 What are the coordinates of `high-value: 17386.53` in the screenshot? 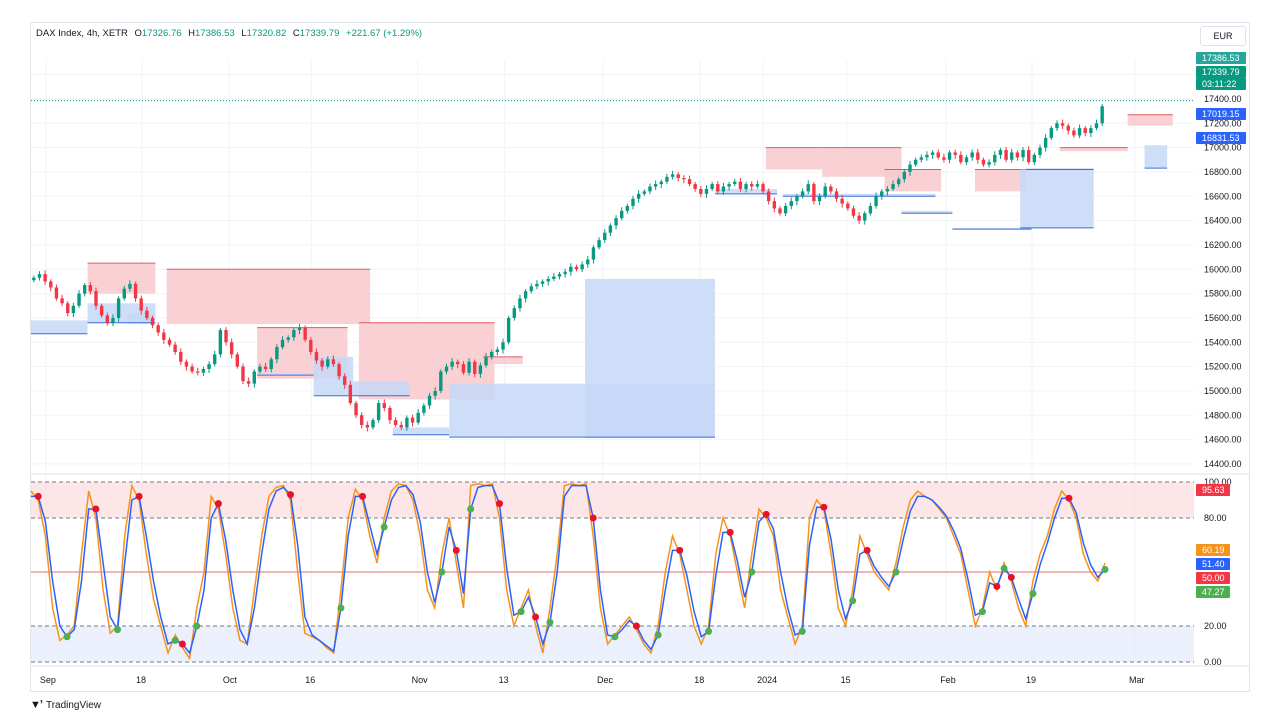 It's located at (215, 33).